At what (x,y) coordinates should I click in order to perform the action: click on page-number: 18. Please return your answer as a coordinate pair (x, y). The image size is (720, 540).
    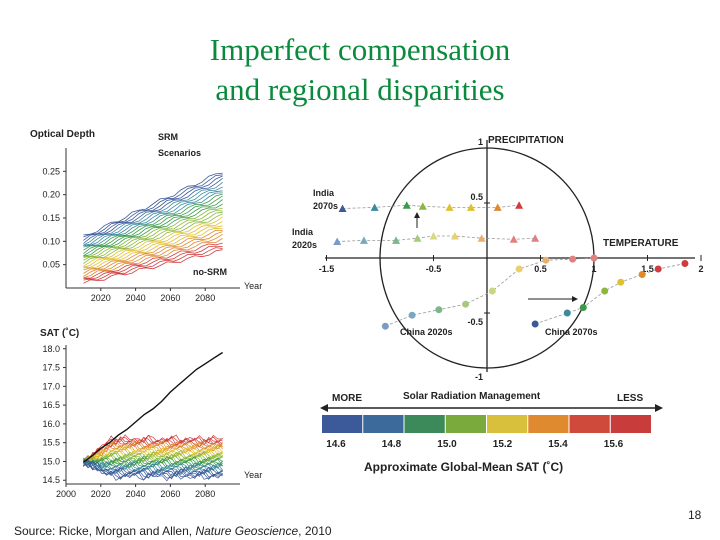
    Looking at the image, I should click on (695, 515).